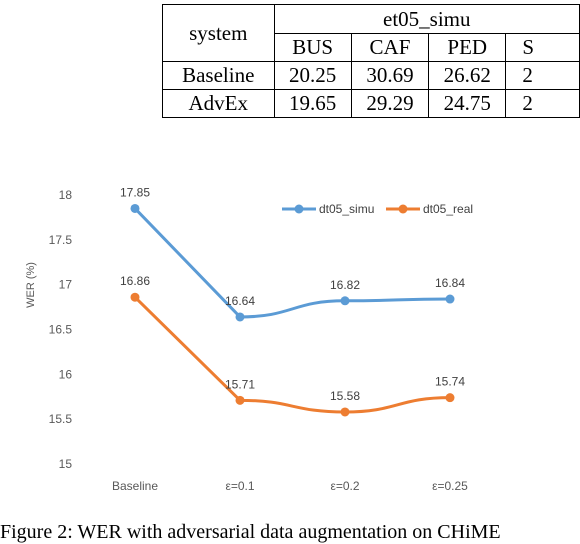  I want to click on y-tick-label: 17.5, so click(61, 240).